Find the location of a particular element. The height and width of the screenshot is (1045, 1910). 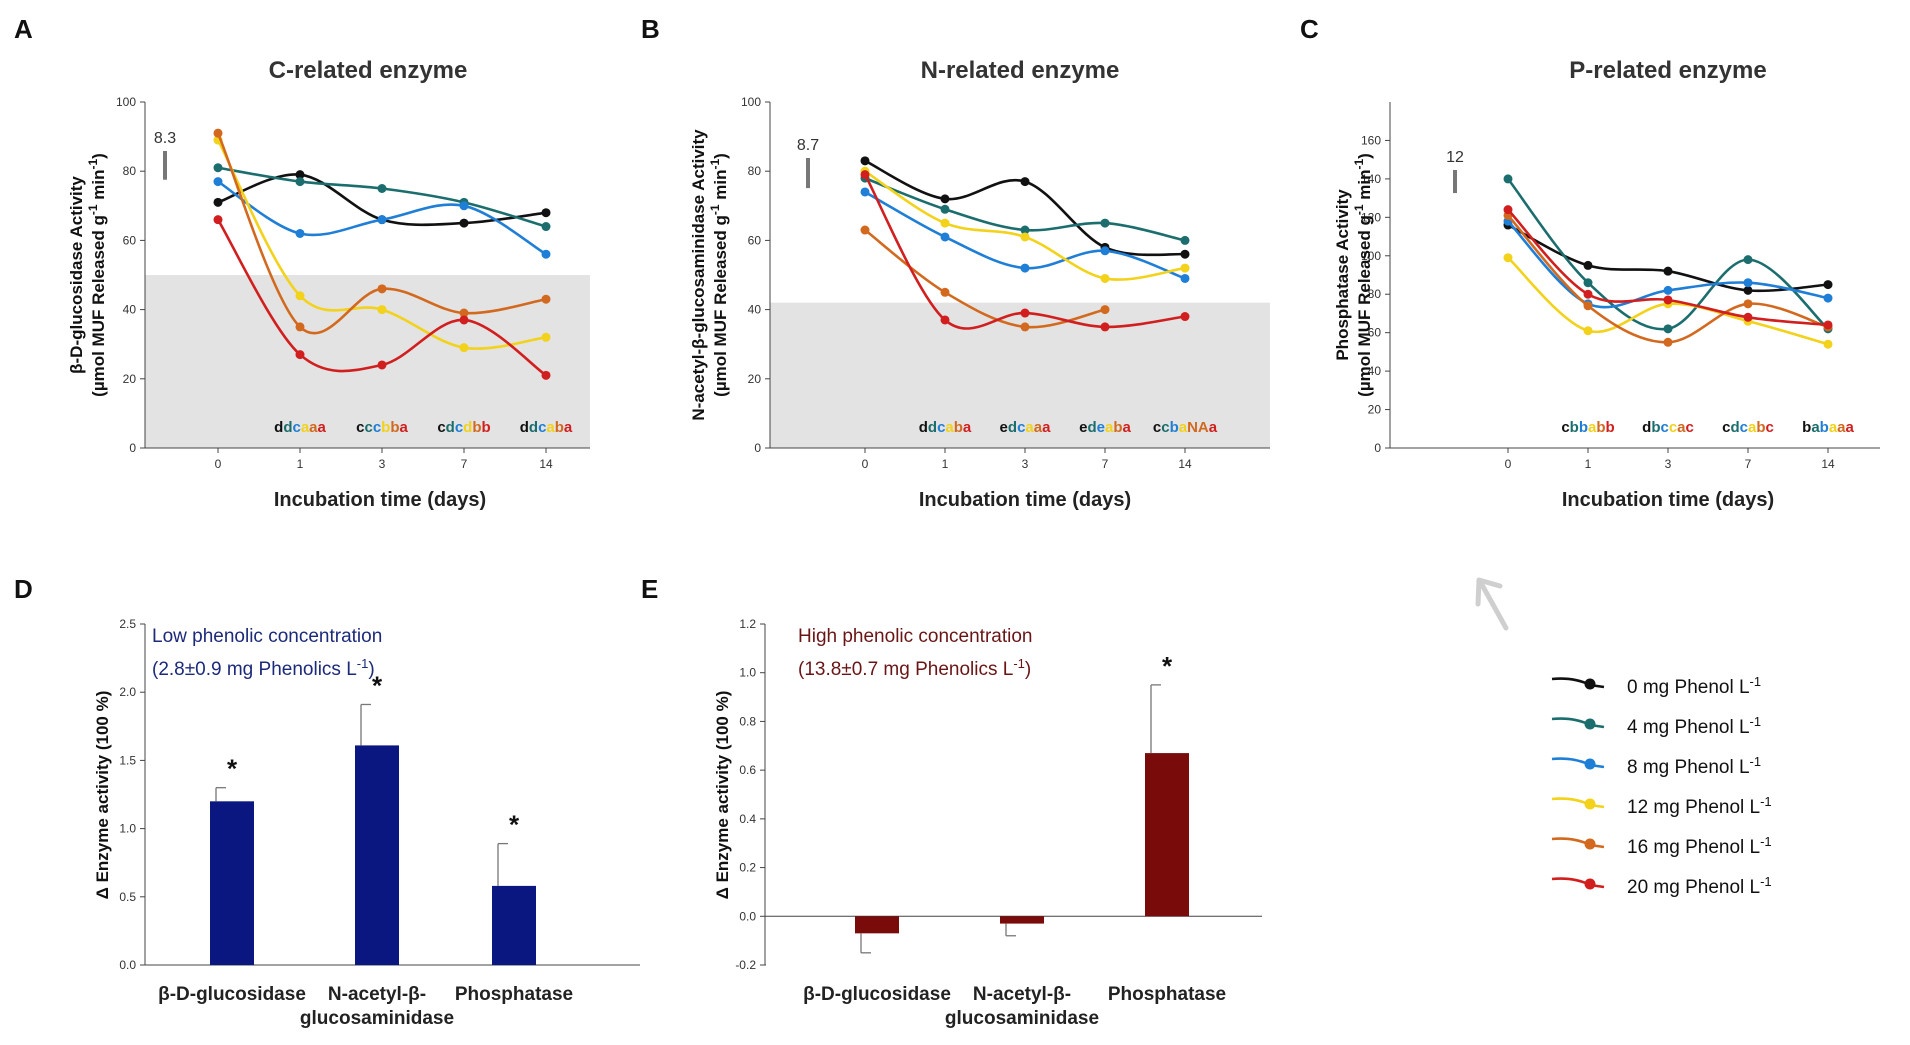

x-axis-label: Incubation time (days) is located at coordinates (1025, 500).